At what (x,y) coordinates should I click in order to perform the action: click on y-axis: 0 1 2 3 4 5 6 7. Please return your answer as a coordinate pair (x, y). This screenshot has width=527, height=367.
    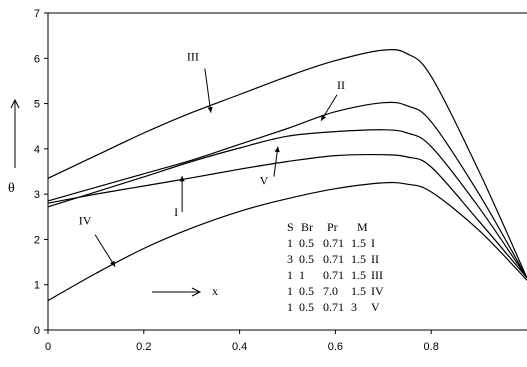
    Looking at the image, I should click on (41, 172).